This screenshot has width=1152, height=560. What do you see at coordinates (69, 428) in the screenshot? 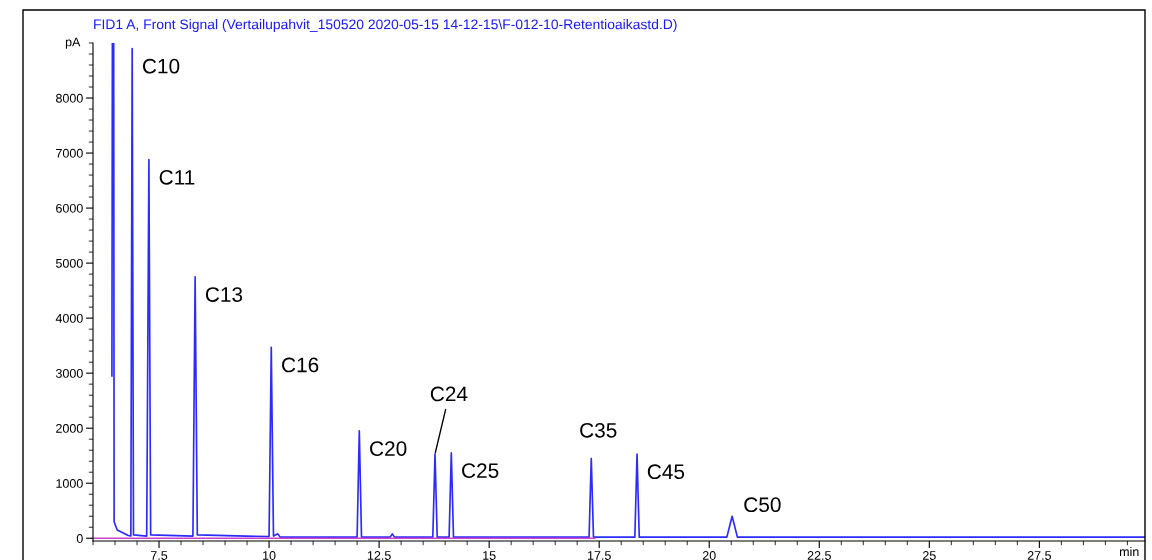
I see `y-tick-label: 2000` at bounding box center [69, 428].